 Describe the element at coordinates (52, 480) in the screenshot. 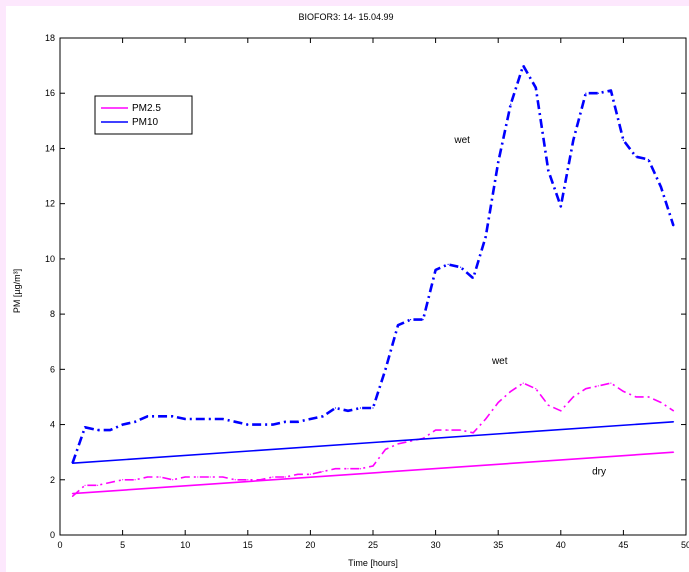

I see `y-tick-label: 2` at that location.